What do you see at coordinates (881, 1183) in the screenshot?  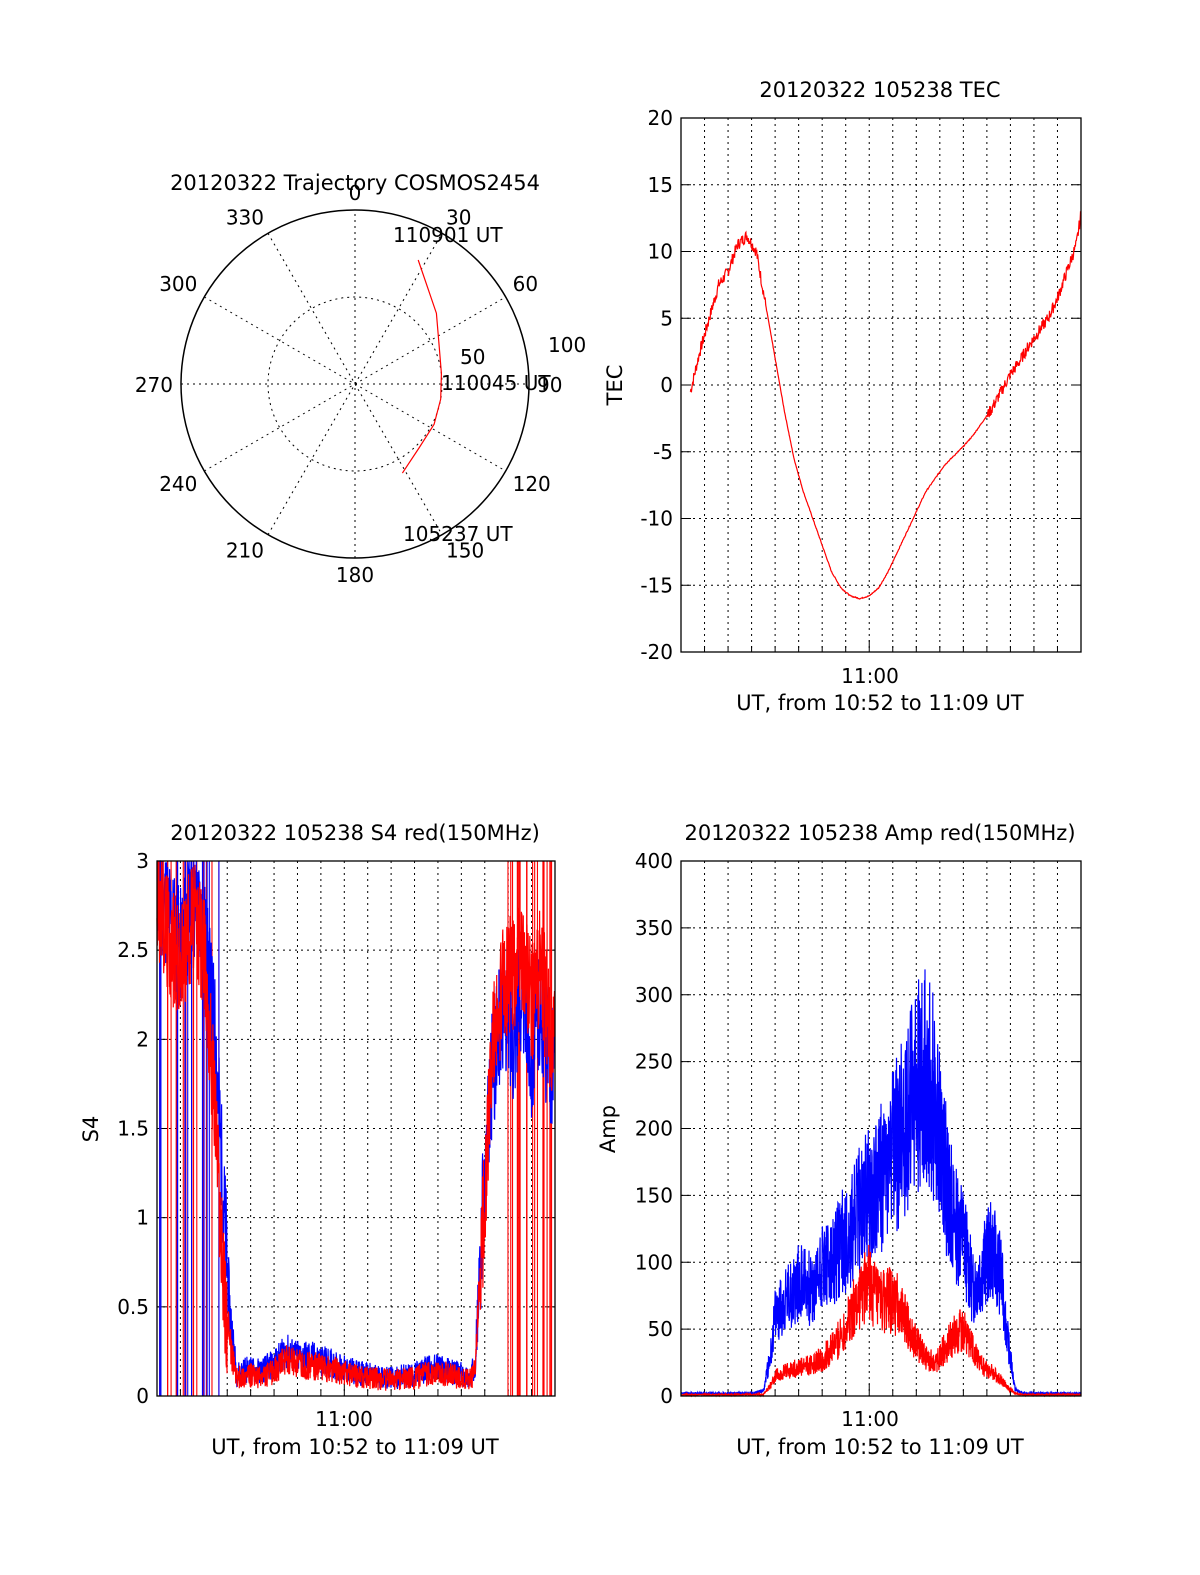 I see `amp-blue-line` at bounding box center [881, 1183].